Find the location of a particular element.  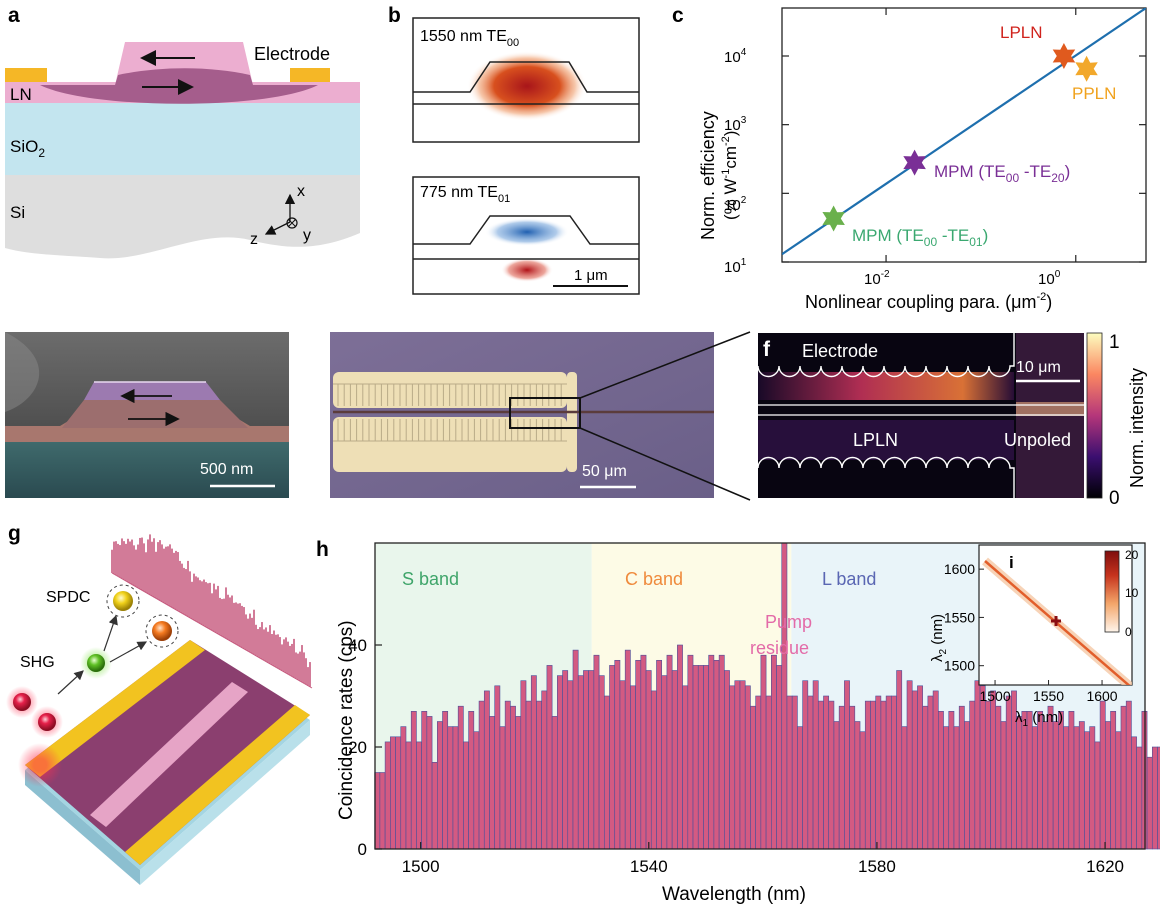

panel-label-c: c is located at coordinates (678, 15).